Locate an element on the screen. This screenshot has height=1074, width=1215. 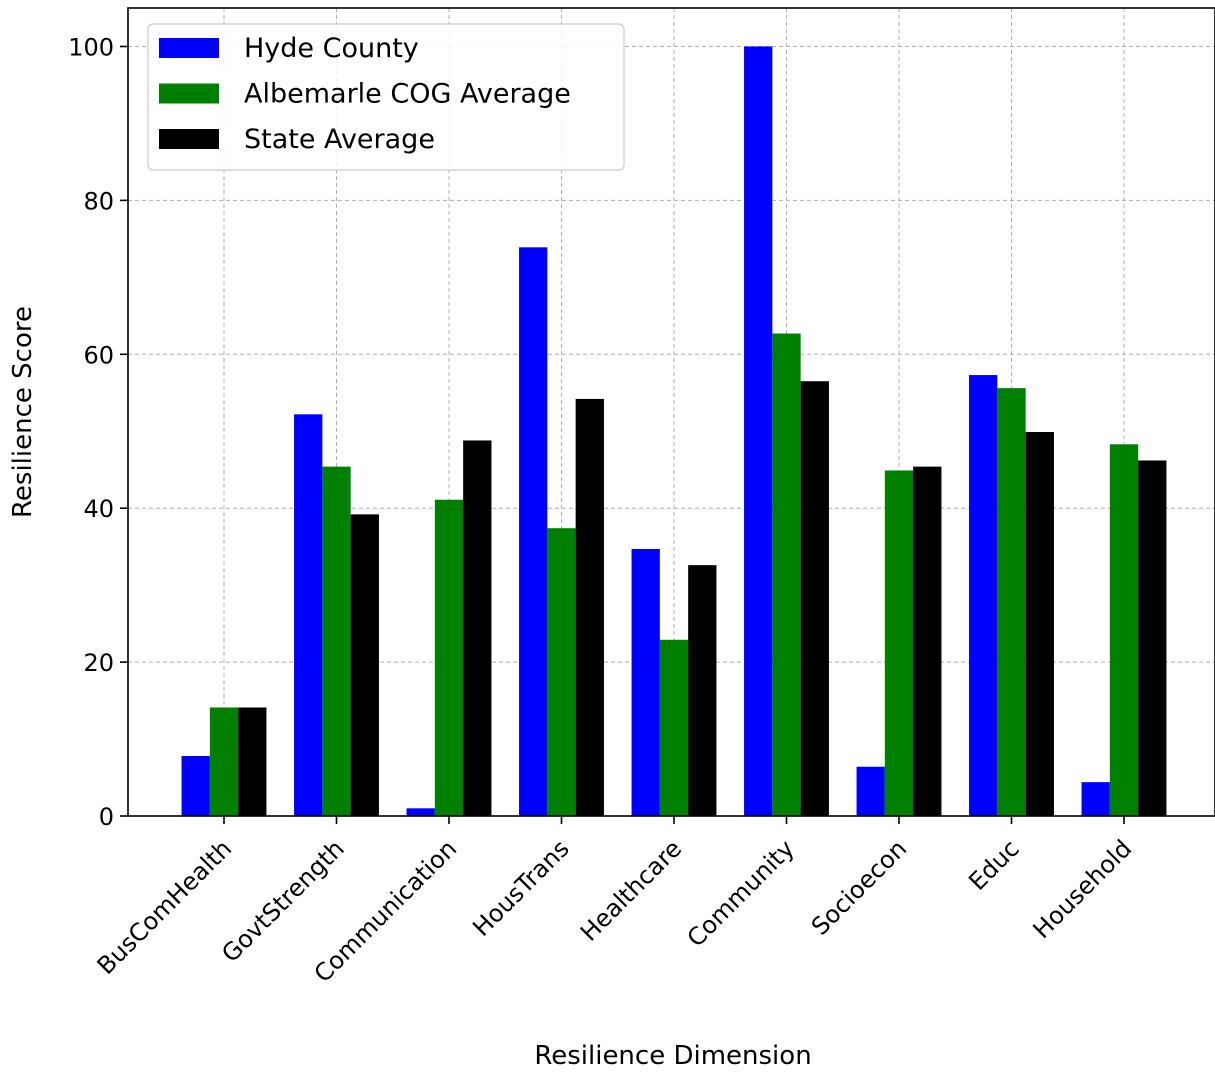
bar-hyde-county-healthcare is located at coordinates (645, 682).